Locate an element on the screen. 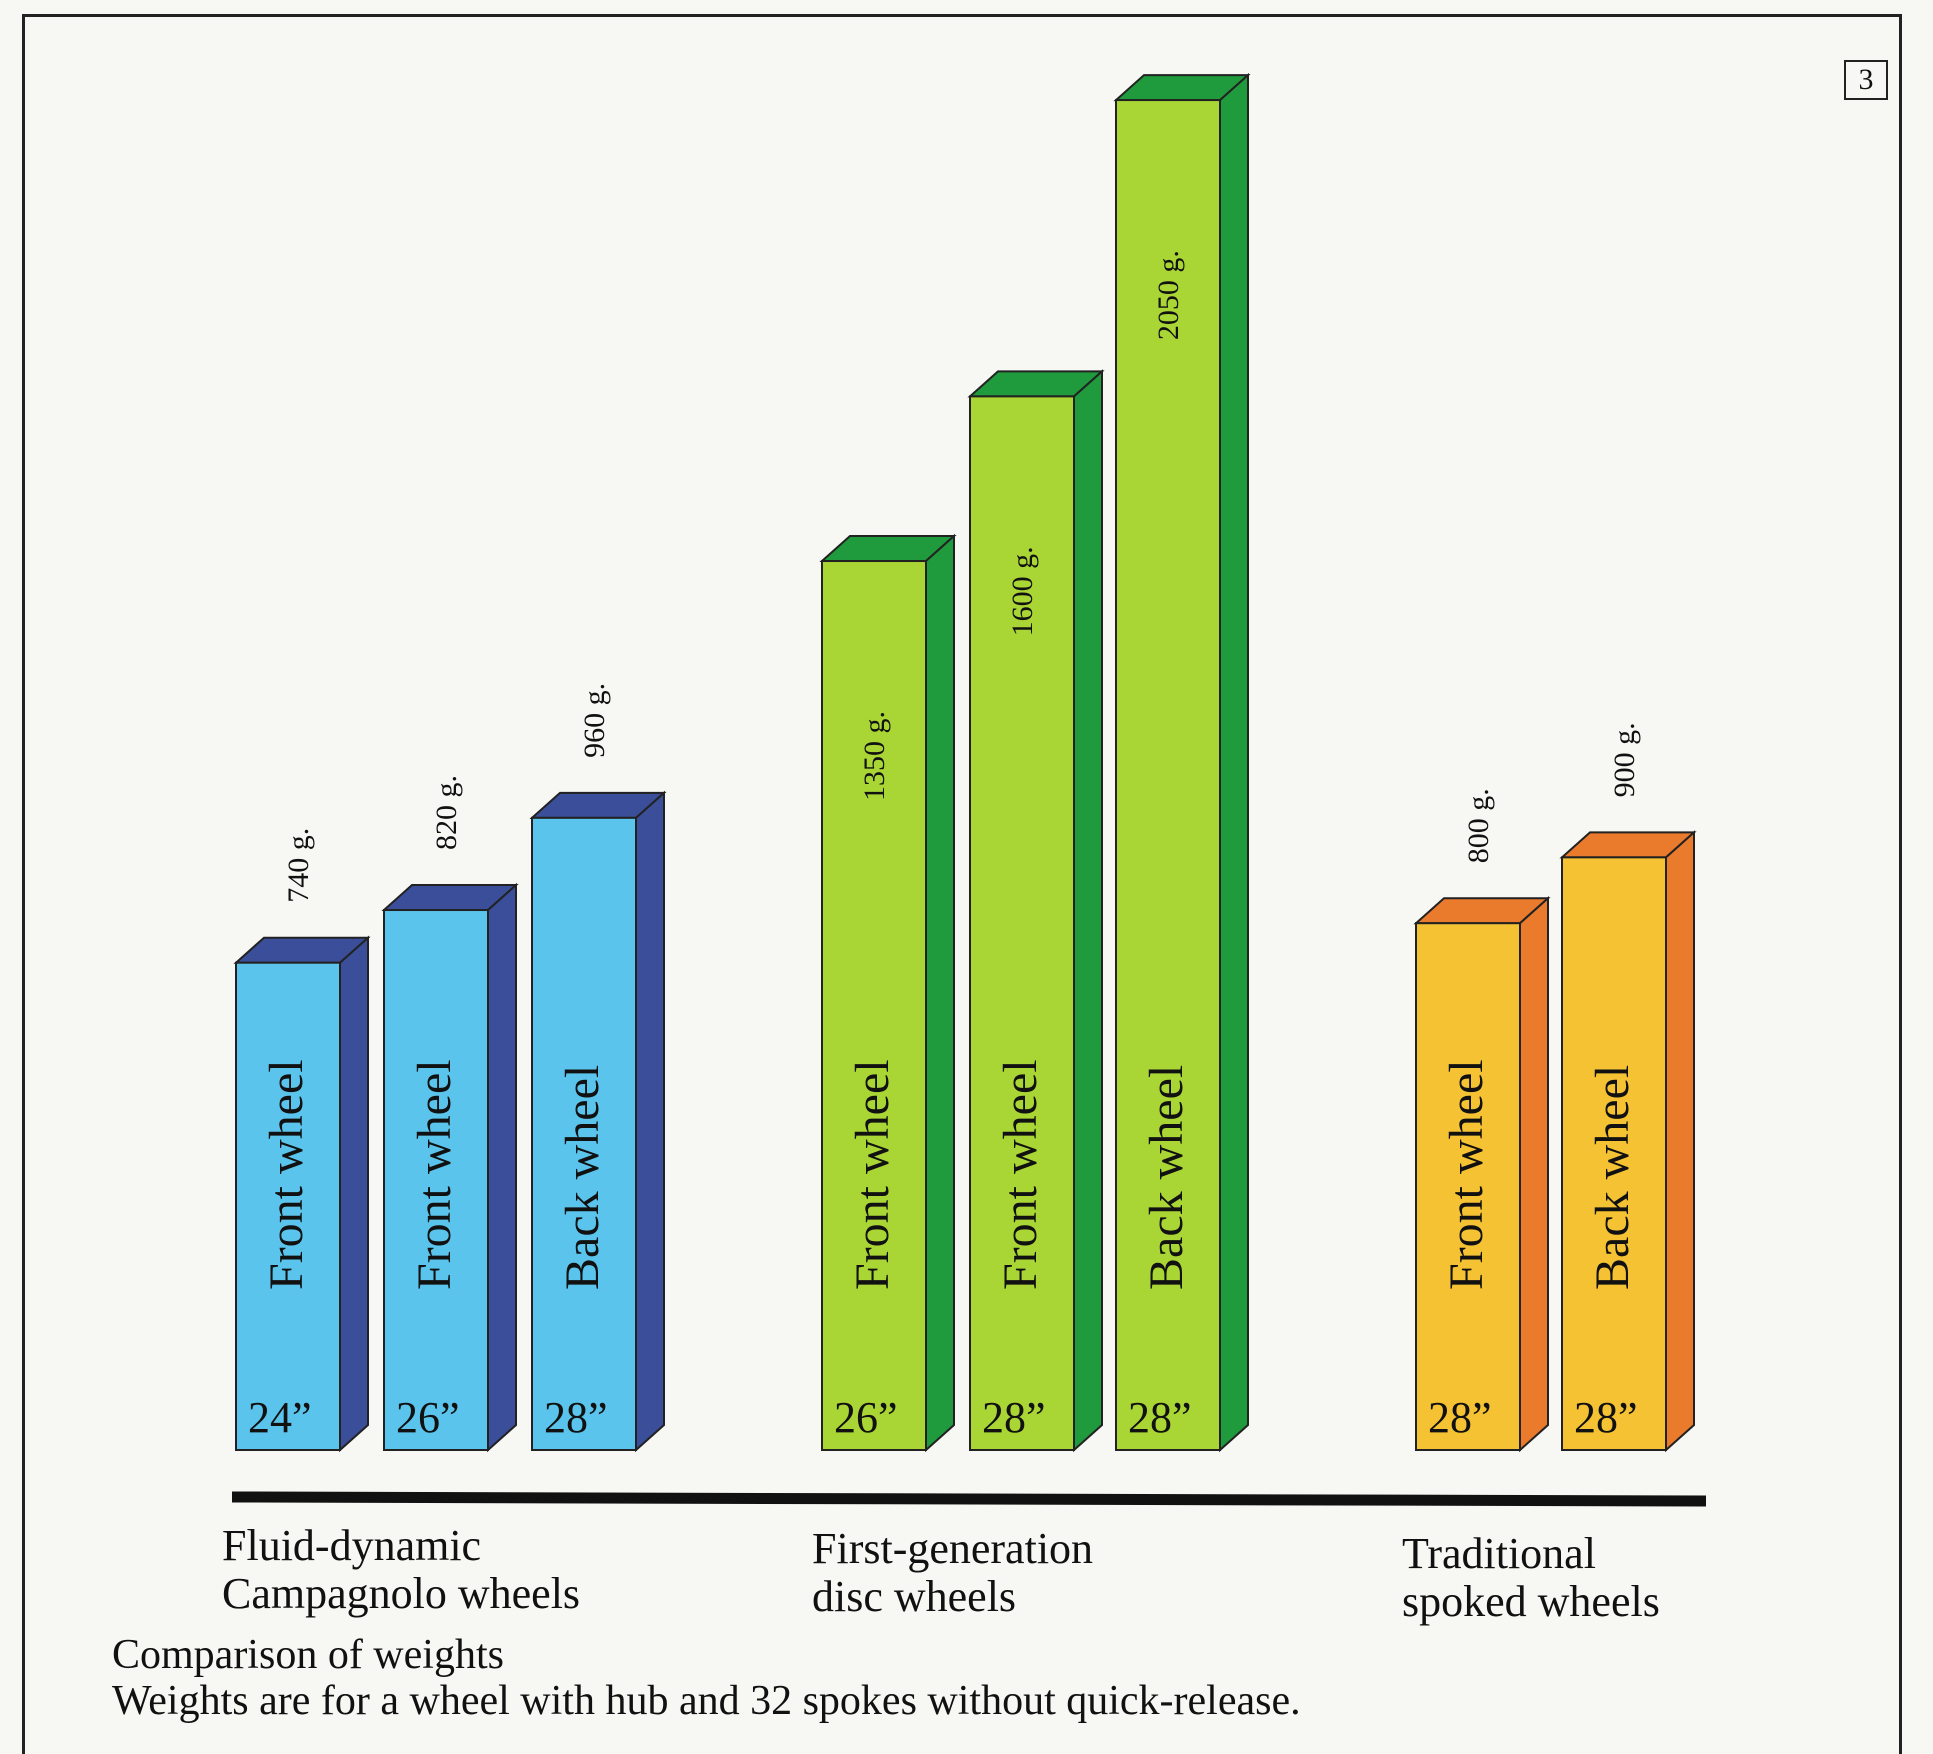  bar-disc-1: Front wheel 28” 1600 g. is located at coordinates (1036, 911).